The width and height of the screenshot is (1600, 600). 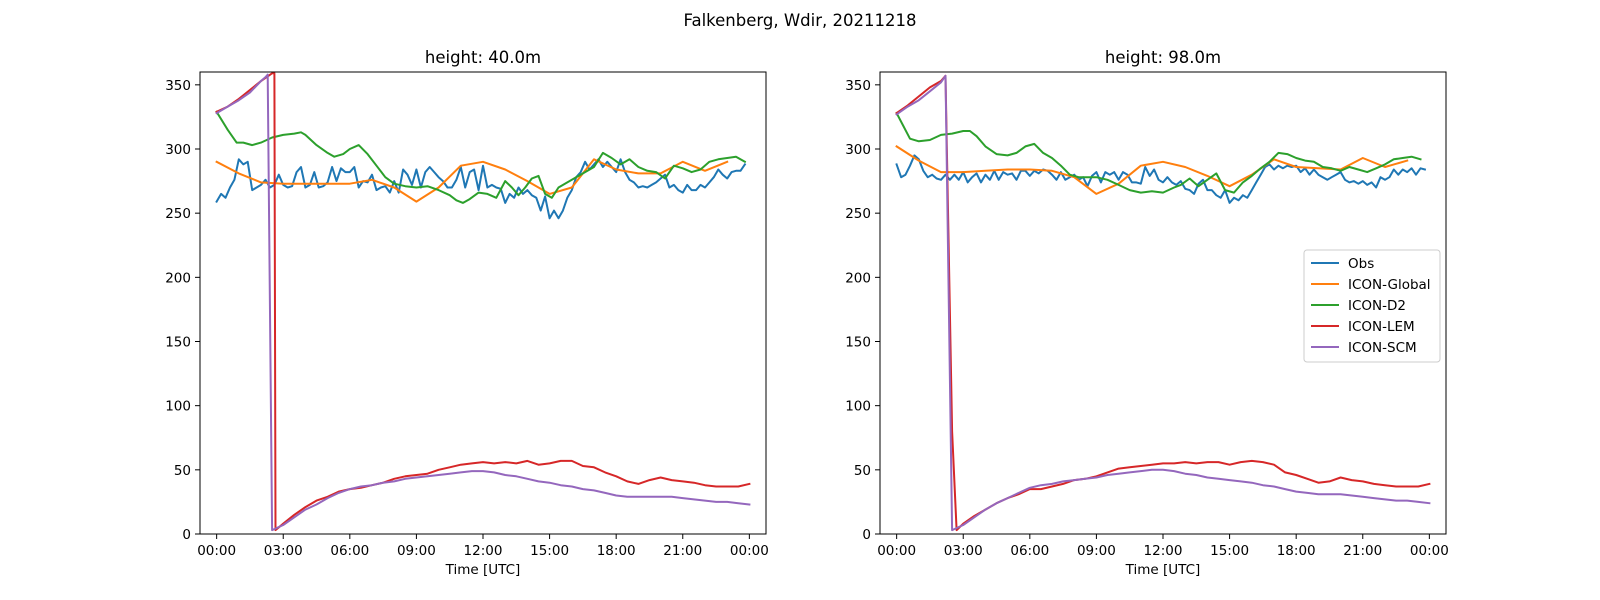 What do you see at coordinates (1389, 285) in the screenshot?
I see `legend-entry-label: ICON-Global` at bounding box center [1389, 285].